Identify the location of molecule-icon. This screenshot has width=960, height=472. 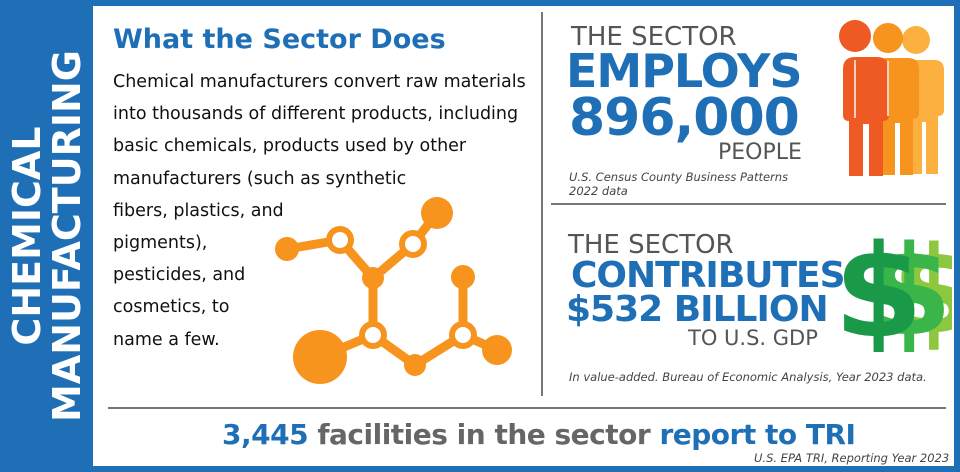
(393, 290).